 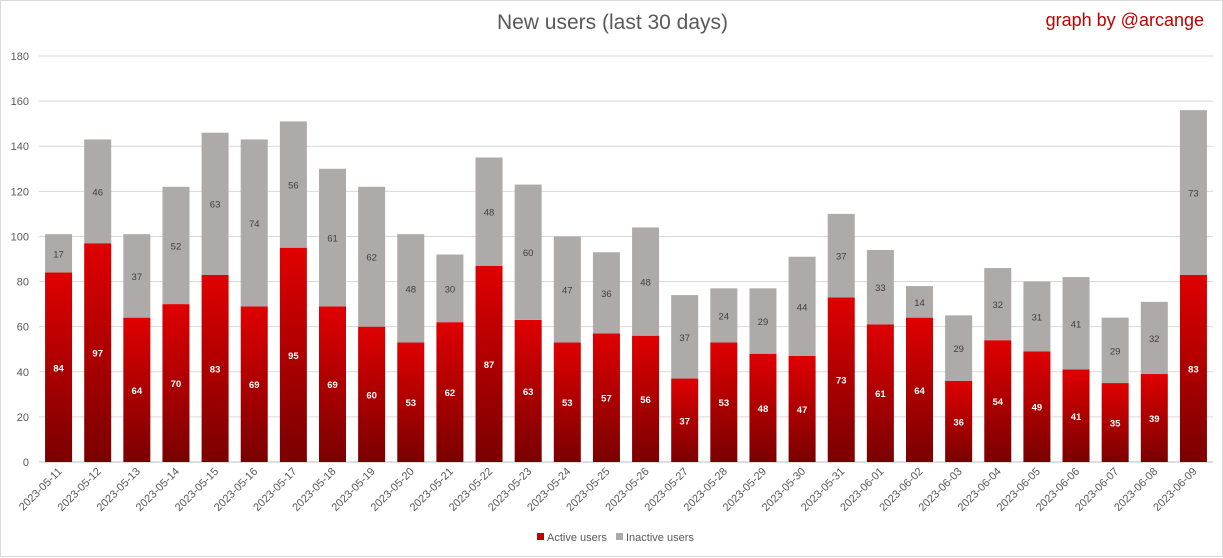 I want to click on data-label-active: 73, so click(x=841, y=381).